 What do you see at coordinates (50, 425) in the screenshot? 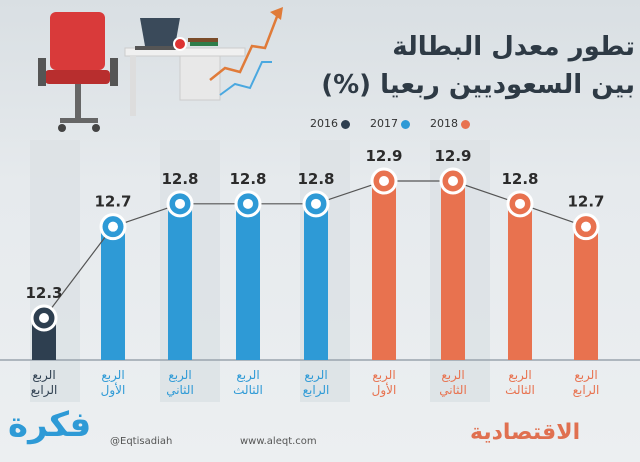
I see `fikra-logo: فكرة` at bounding box center [50, 425].